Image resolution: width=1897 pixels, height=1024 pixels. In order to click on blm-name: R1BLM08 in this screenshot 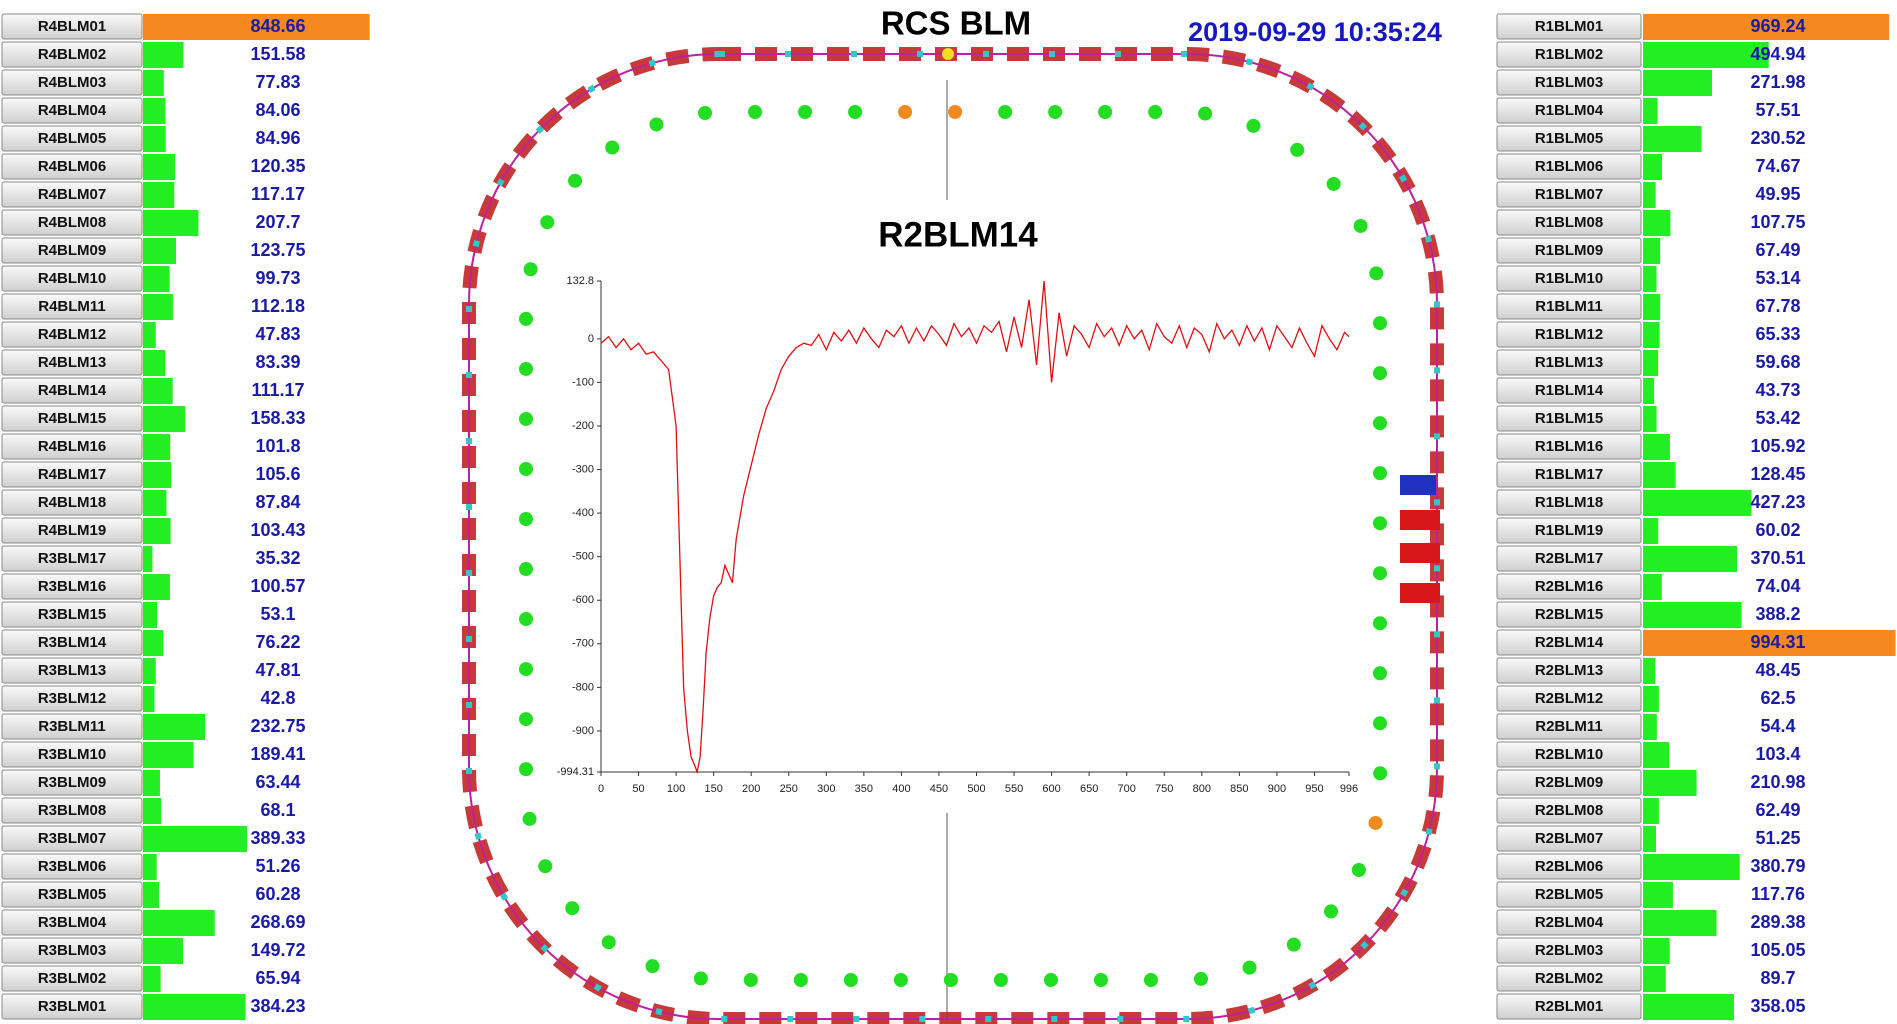, I will do `click(1569, 222)`.